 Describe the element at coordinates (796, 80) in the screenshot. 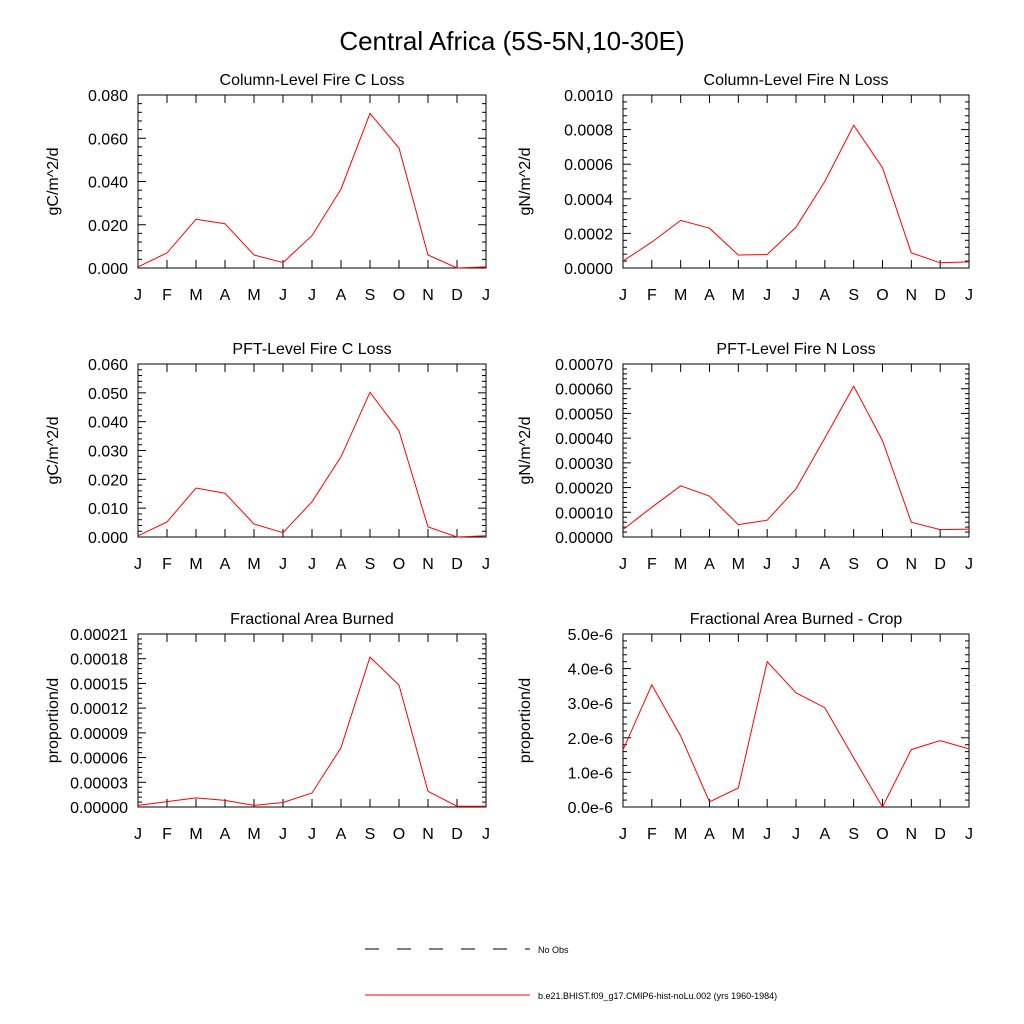

I see `chart-title: Column-Level Fire N Loss` at that location.